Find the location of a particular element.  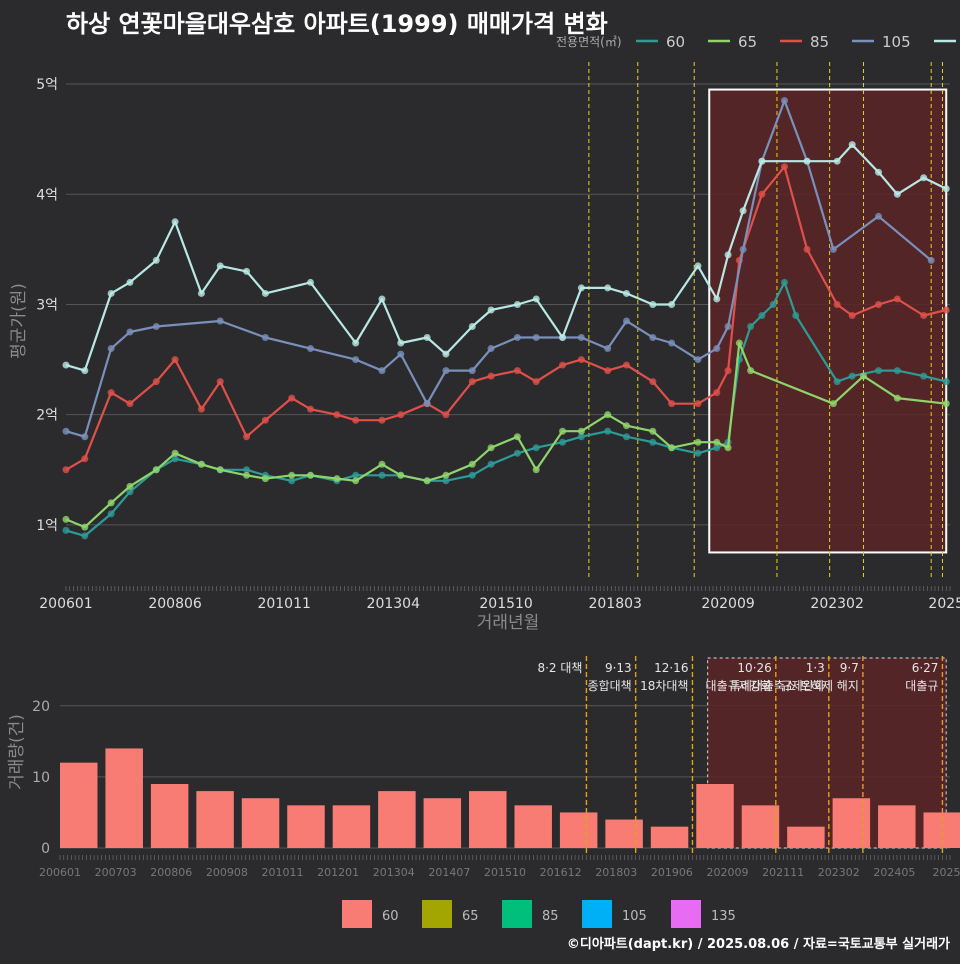

volume-x-tick-label: 200908 is located at coordinates (227, 872).